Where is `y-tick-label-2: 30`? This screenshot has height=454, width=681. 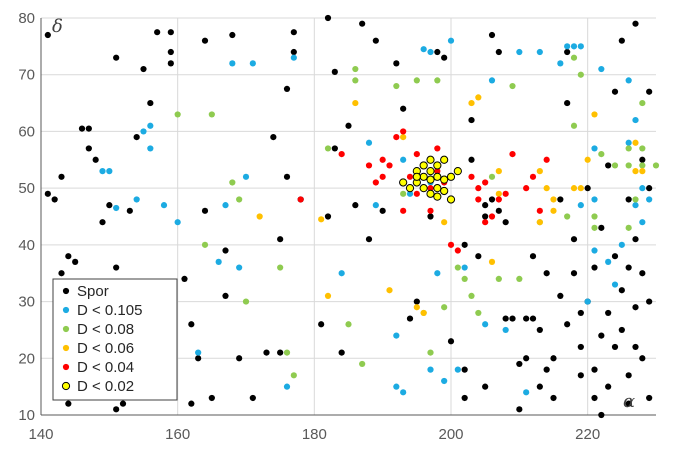 y-tick-label-2: 30 is located at coordinates (26, 302).